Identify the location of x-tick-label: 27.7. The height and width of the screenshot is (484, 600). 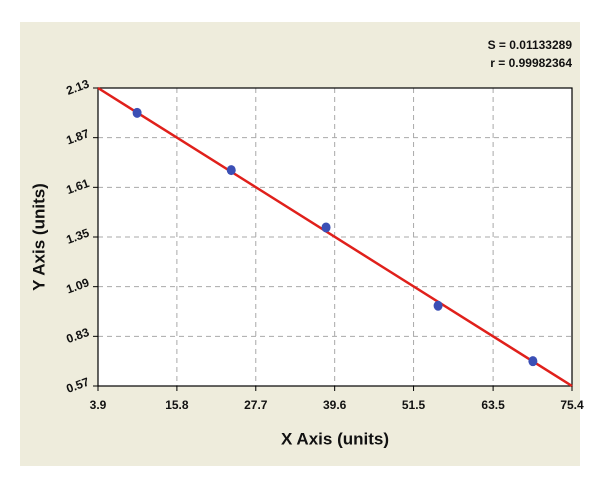
(256, 405).